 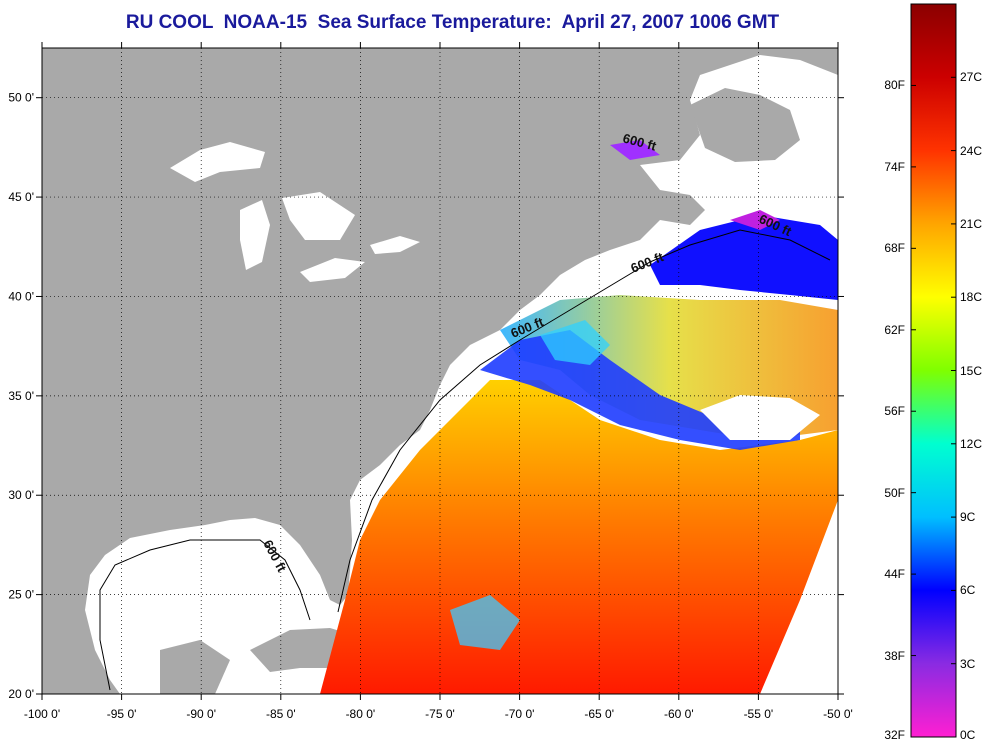 I want to click on lon-tick-label: -90 0', so click(x=201, y=714).